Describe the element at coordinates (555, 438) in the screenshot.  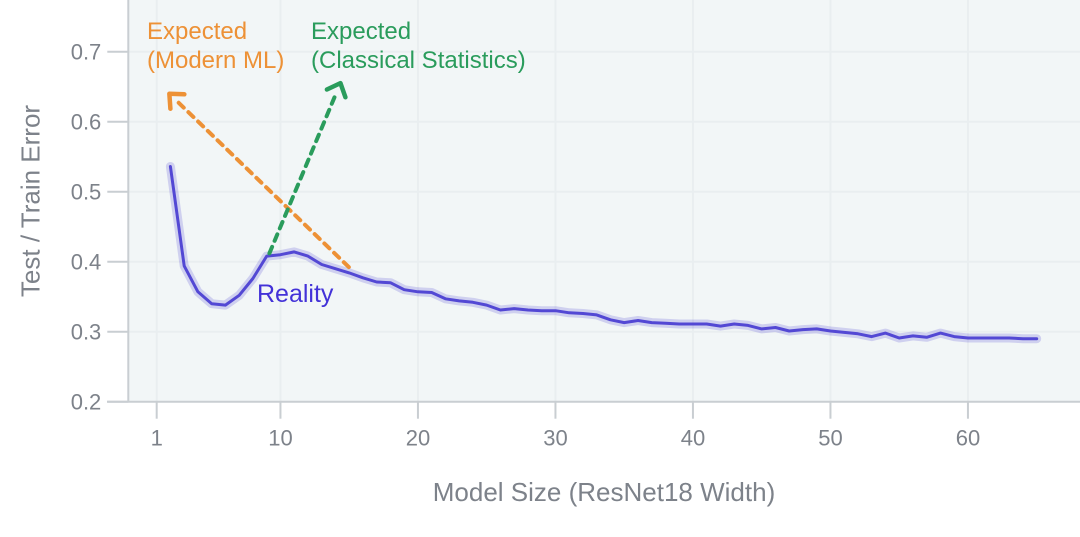
I see `x-tick-label: 30` at that location.